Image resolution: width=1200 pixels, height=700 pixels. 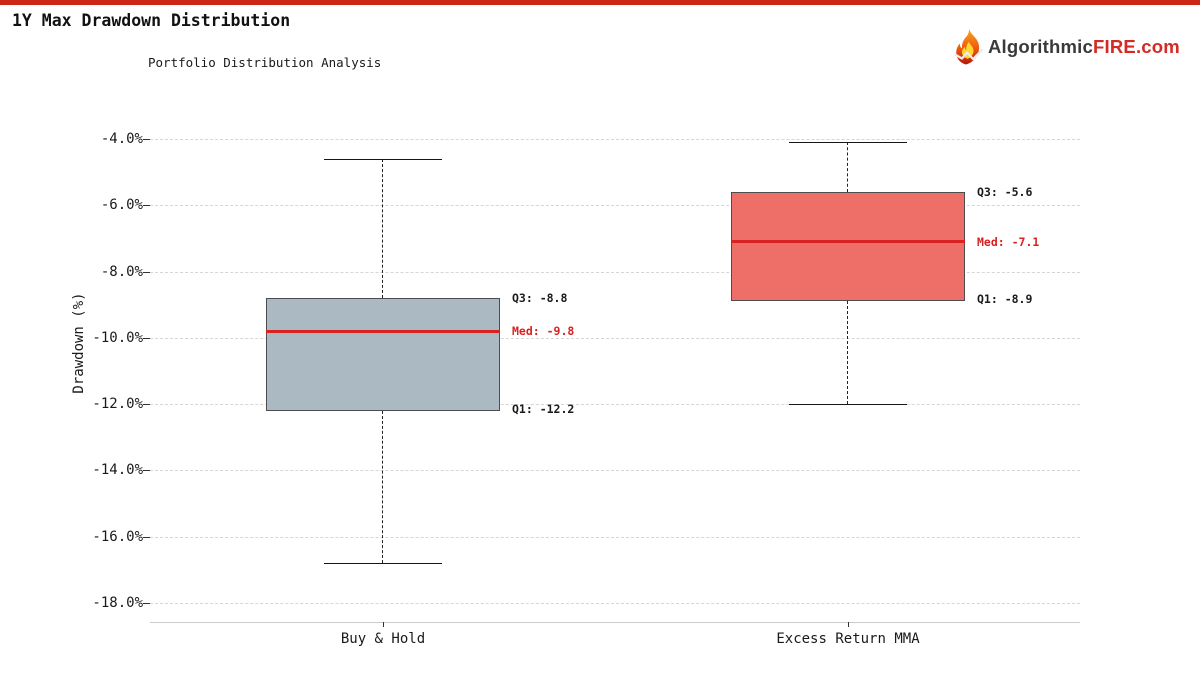 I want to click on y-tick-label: -12.0%, so click(x=117, y=404).